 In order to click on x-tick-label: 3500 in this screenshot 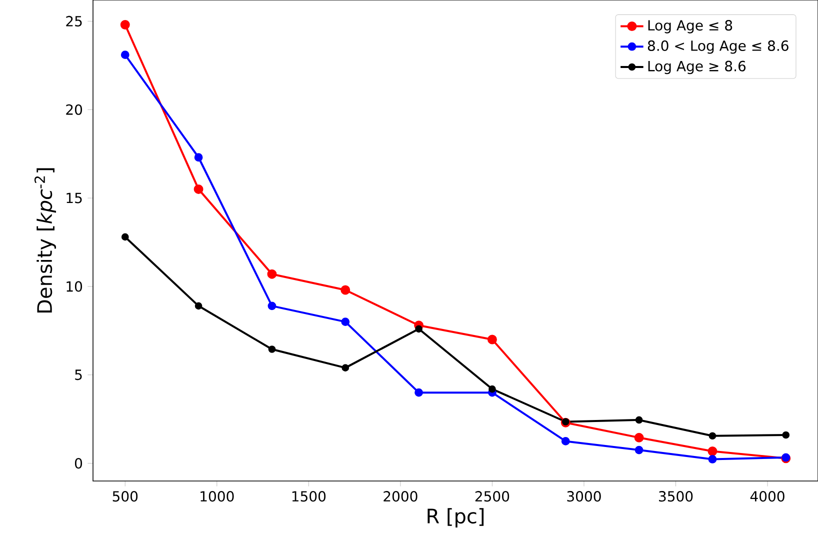, I will do `click(676, 496)`.